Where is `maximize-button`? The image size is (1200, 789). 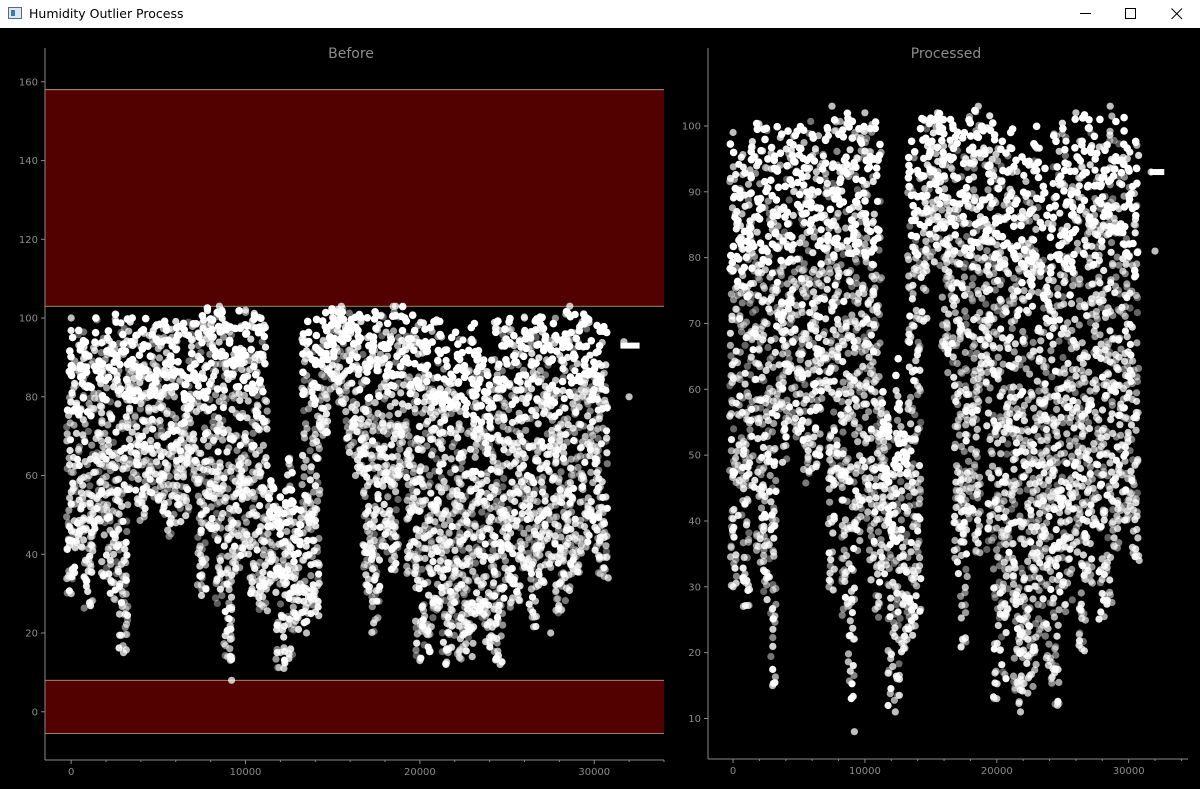
maximize-button is located at coordinates (1131, 14).